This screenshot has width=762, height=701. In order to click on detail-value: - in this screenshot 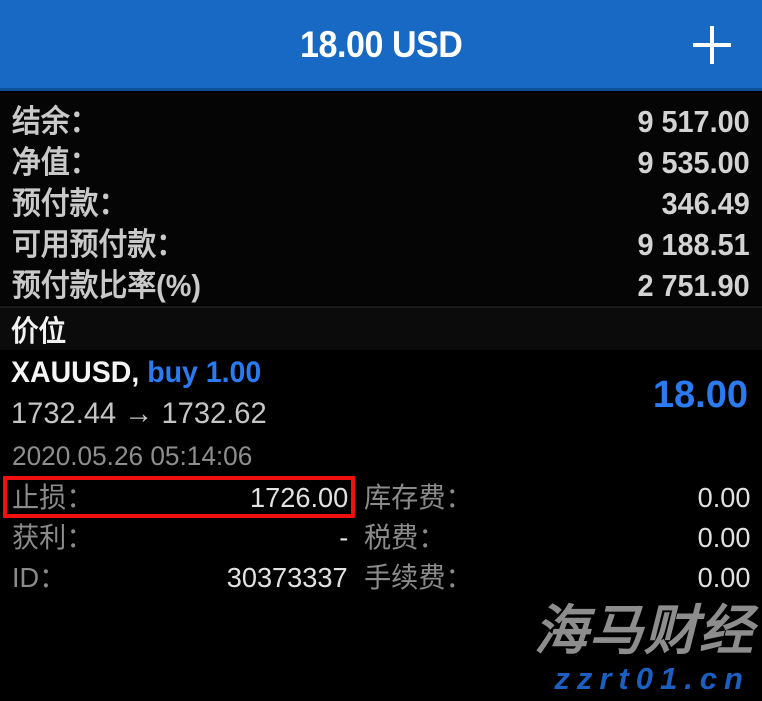, I will do `click(343, 537)`.